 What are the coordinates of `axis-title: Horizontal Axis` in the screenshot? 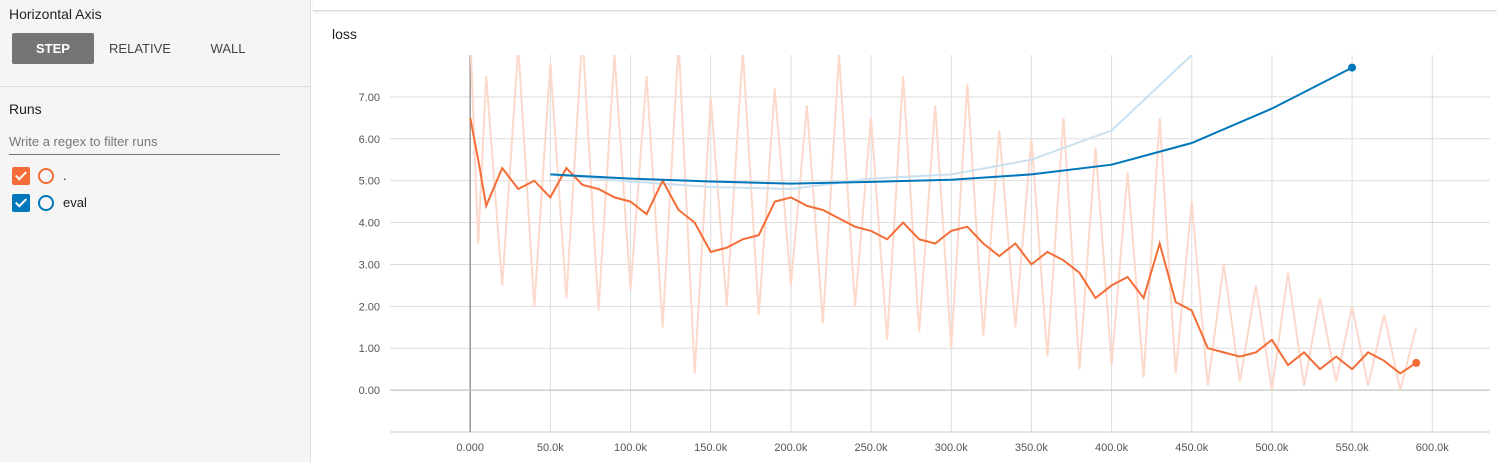 It's located at (55, 14).